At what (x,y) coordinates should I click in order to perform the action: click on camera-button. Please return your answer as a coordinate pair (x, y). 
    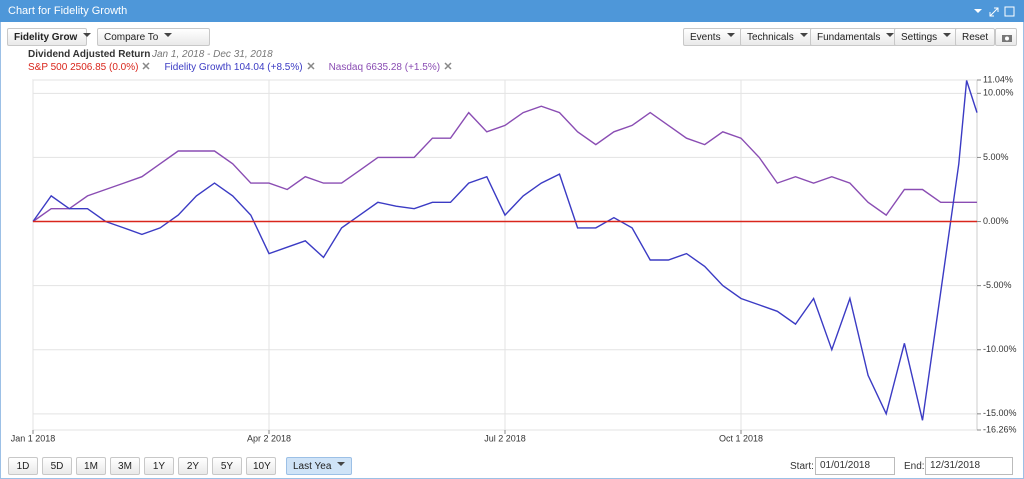
    Looking at the image, I should click on (1006, 37).